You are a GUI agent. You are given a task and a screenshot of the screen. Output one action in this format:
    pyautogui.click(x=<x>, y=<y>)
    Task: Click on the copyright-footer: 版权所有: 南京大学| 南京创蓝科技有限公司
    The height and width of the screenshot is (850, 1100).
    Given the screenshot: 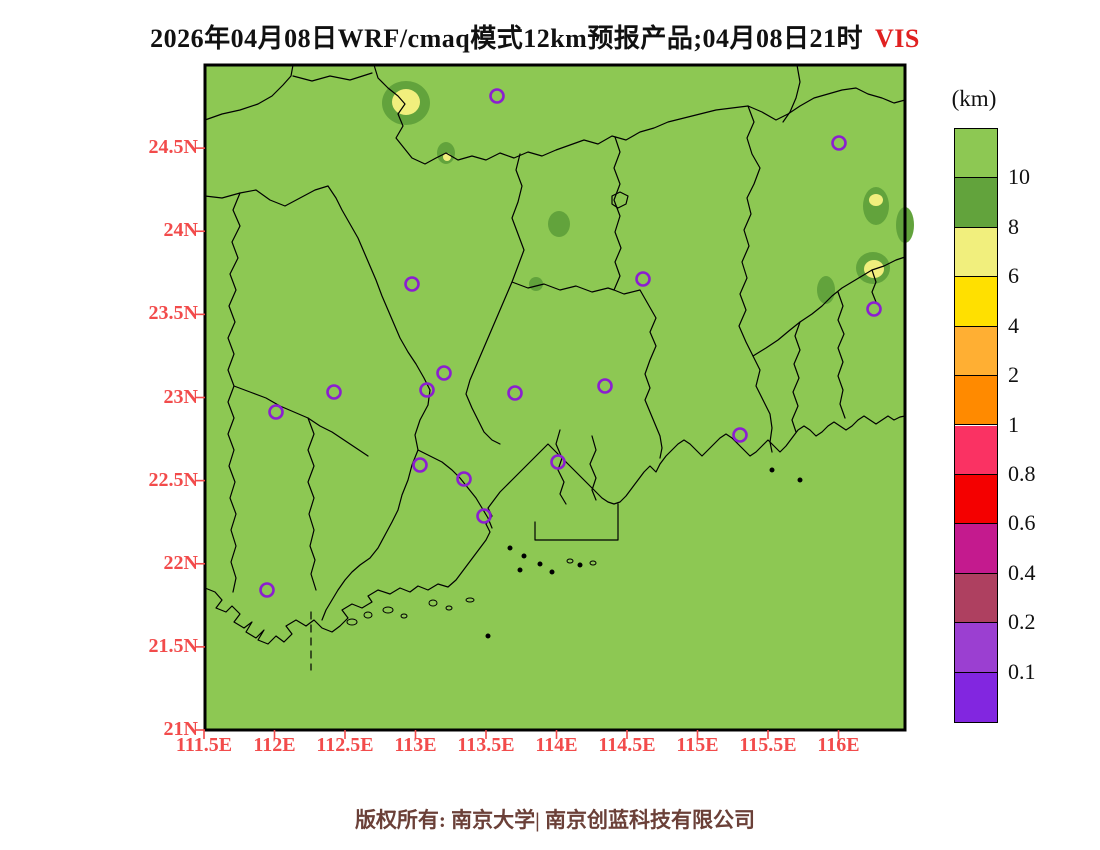 What is the action you would take?
    pyautogui.click(x=555, y=820)
    